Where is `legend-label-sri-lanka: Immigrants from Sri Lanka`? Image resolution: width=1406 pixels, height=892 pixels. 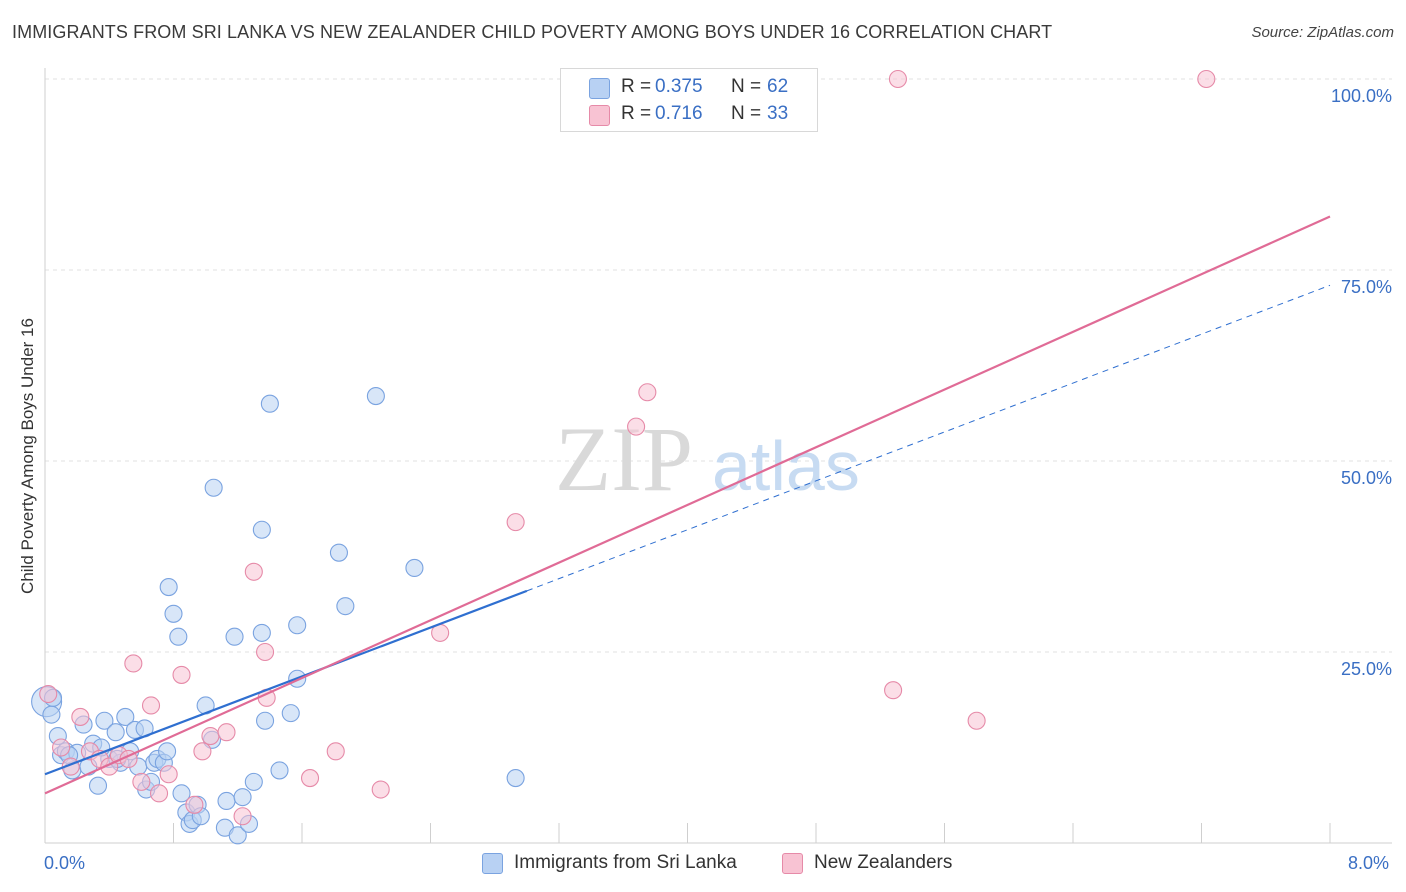 legend-label-sri-lanka: Immigrants from Sri Lanka is located at coordinates (625, 862).